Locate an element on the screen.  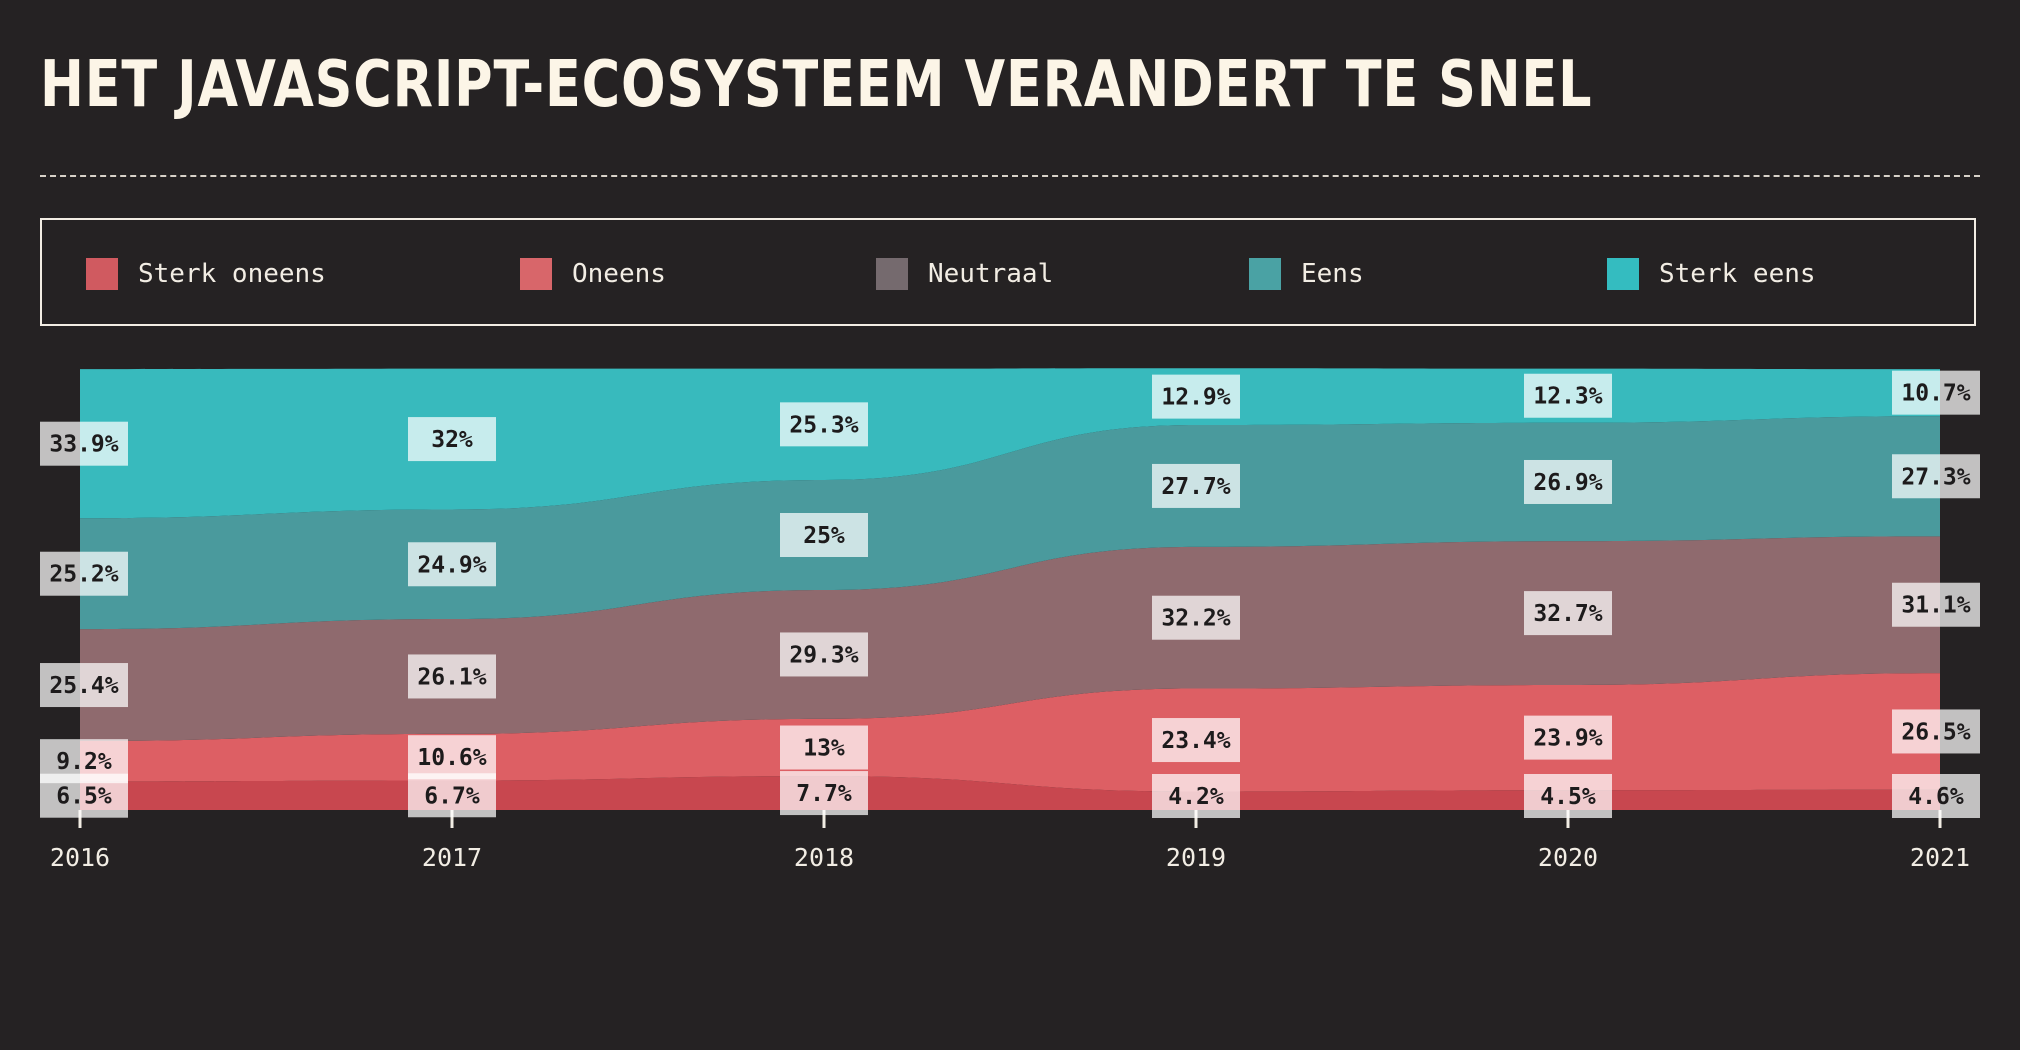
value-label-text: 10.7% is located at coordinates (1935, 394).